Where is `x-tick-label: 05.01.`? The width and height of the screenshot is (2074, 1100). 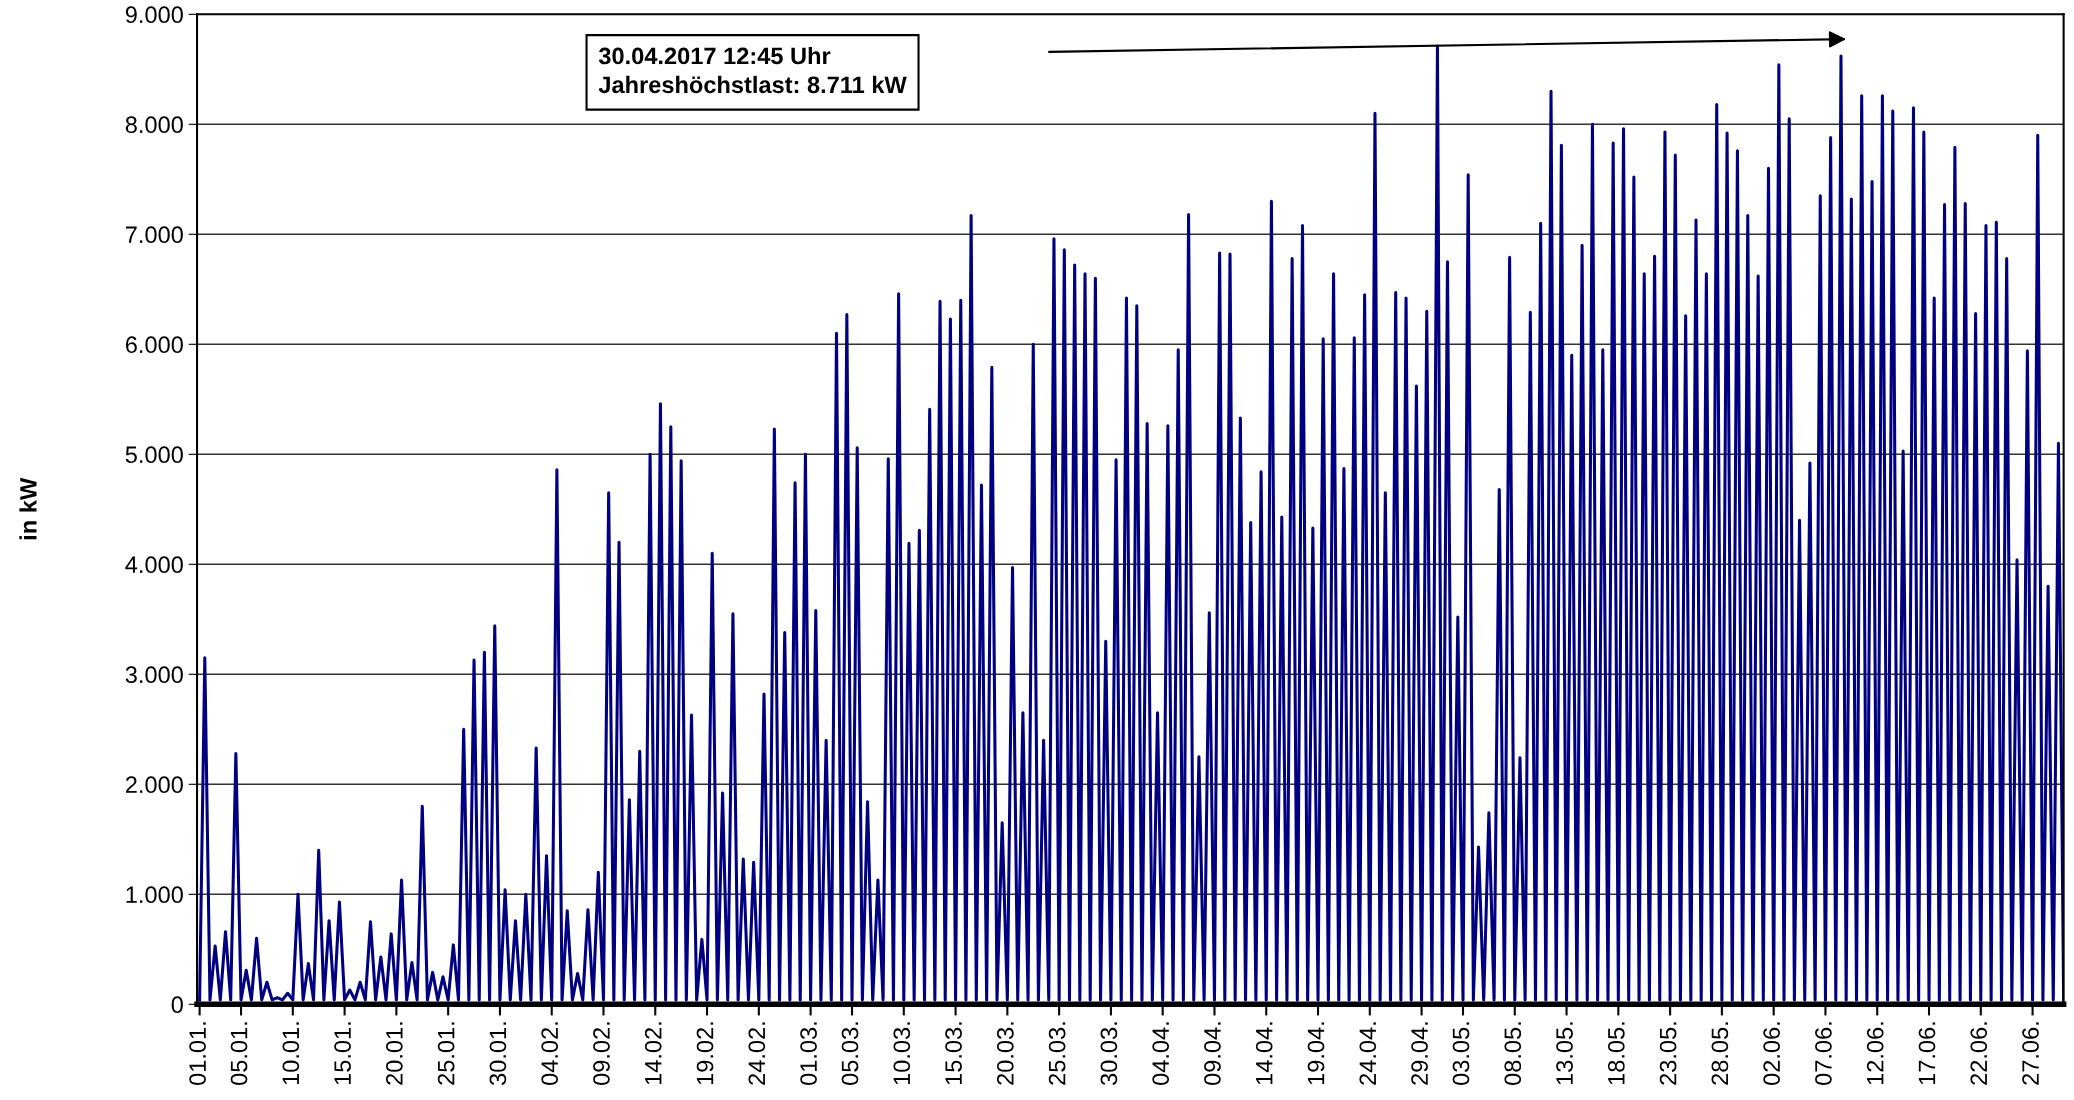 x-tick-label: 05.01. is located at coordinates (239, 1053).